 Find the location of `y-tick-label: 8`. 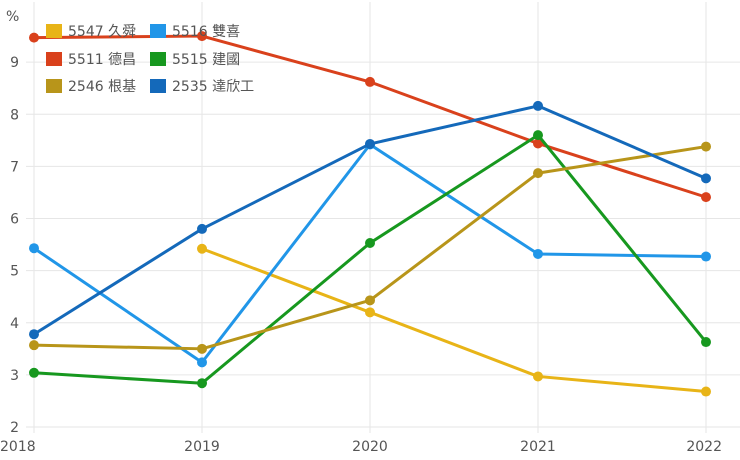

y-tick-label: 8 is located at coordinates (14, 115).